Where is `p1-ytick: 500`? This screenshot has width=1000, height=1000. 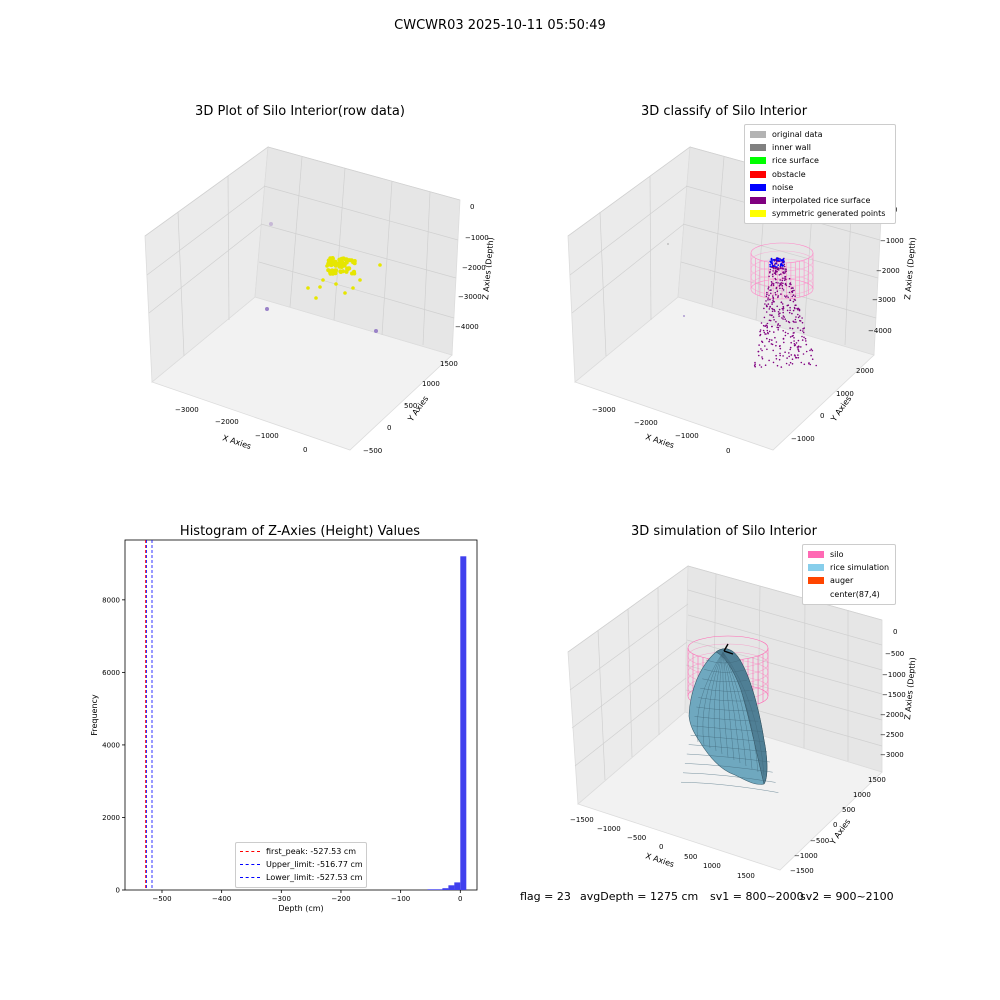 p1-ytick: 500 is located at coordinates (410, 406).